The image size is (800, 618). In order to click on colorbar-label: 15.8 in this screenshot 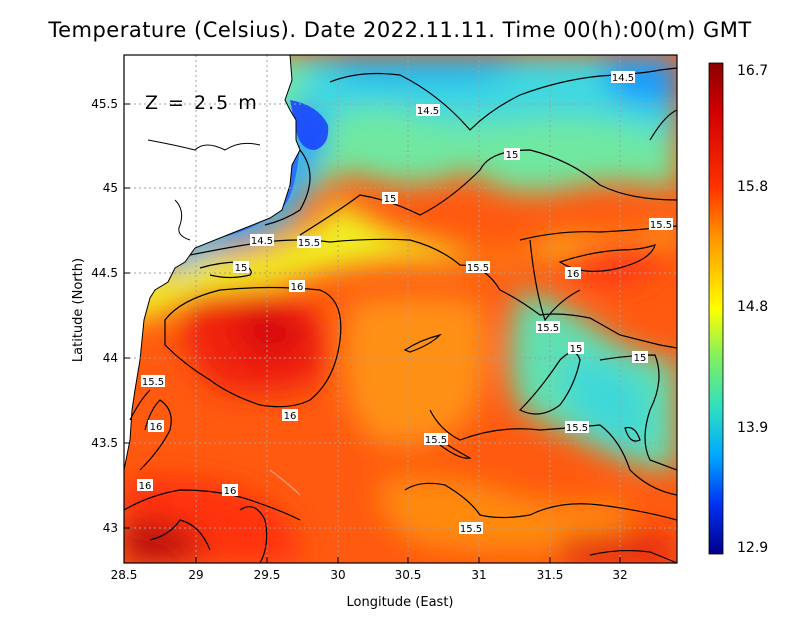, I will do `click(752, 187)`.